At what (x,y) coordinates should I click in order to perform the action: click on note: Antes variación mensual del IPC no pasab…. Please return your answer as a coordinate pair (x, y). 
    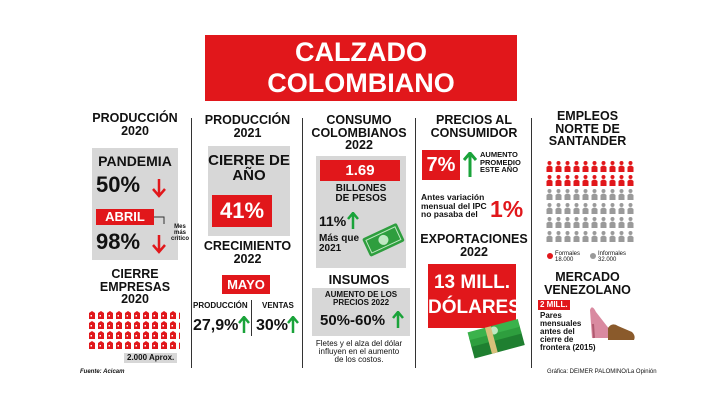
    Looking at the image, I should click on (454, 205).